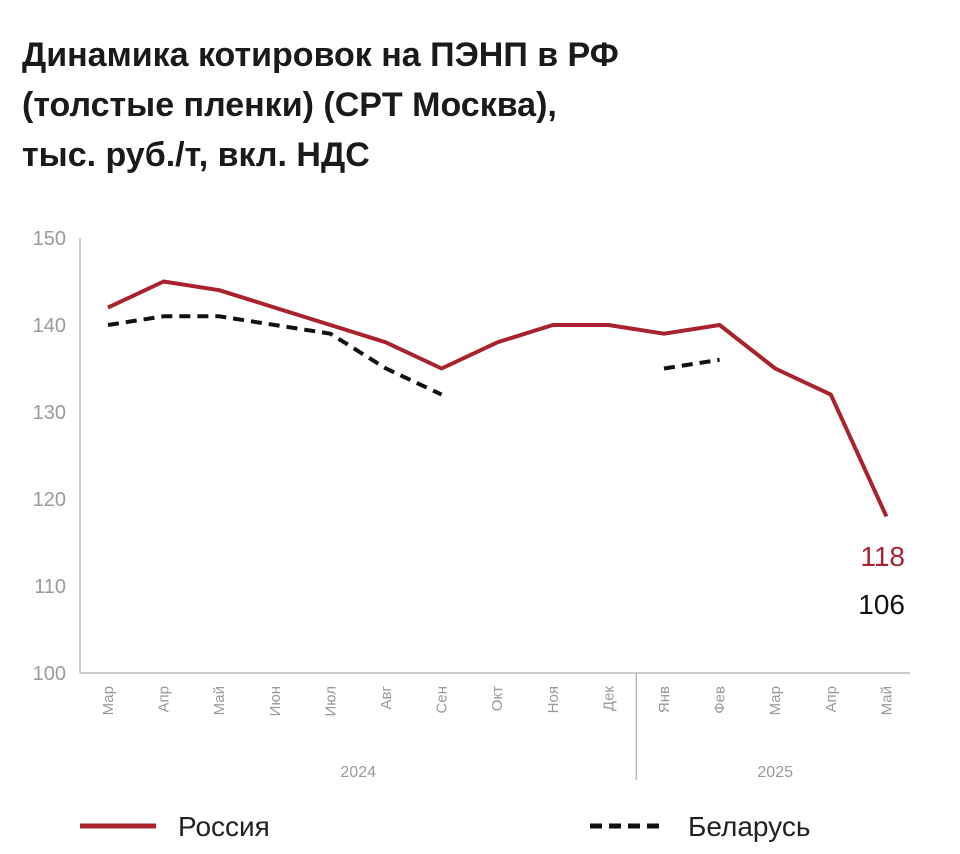 This screenshot has width=960, height=854. What do you see at coordinates (224, 826) in the screenshot?
I see `legend-label: Россия` at bounding box center [224, 826].